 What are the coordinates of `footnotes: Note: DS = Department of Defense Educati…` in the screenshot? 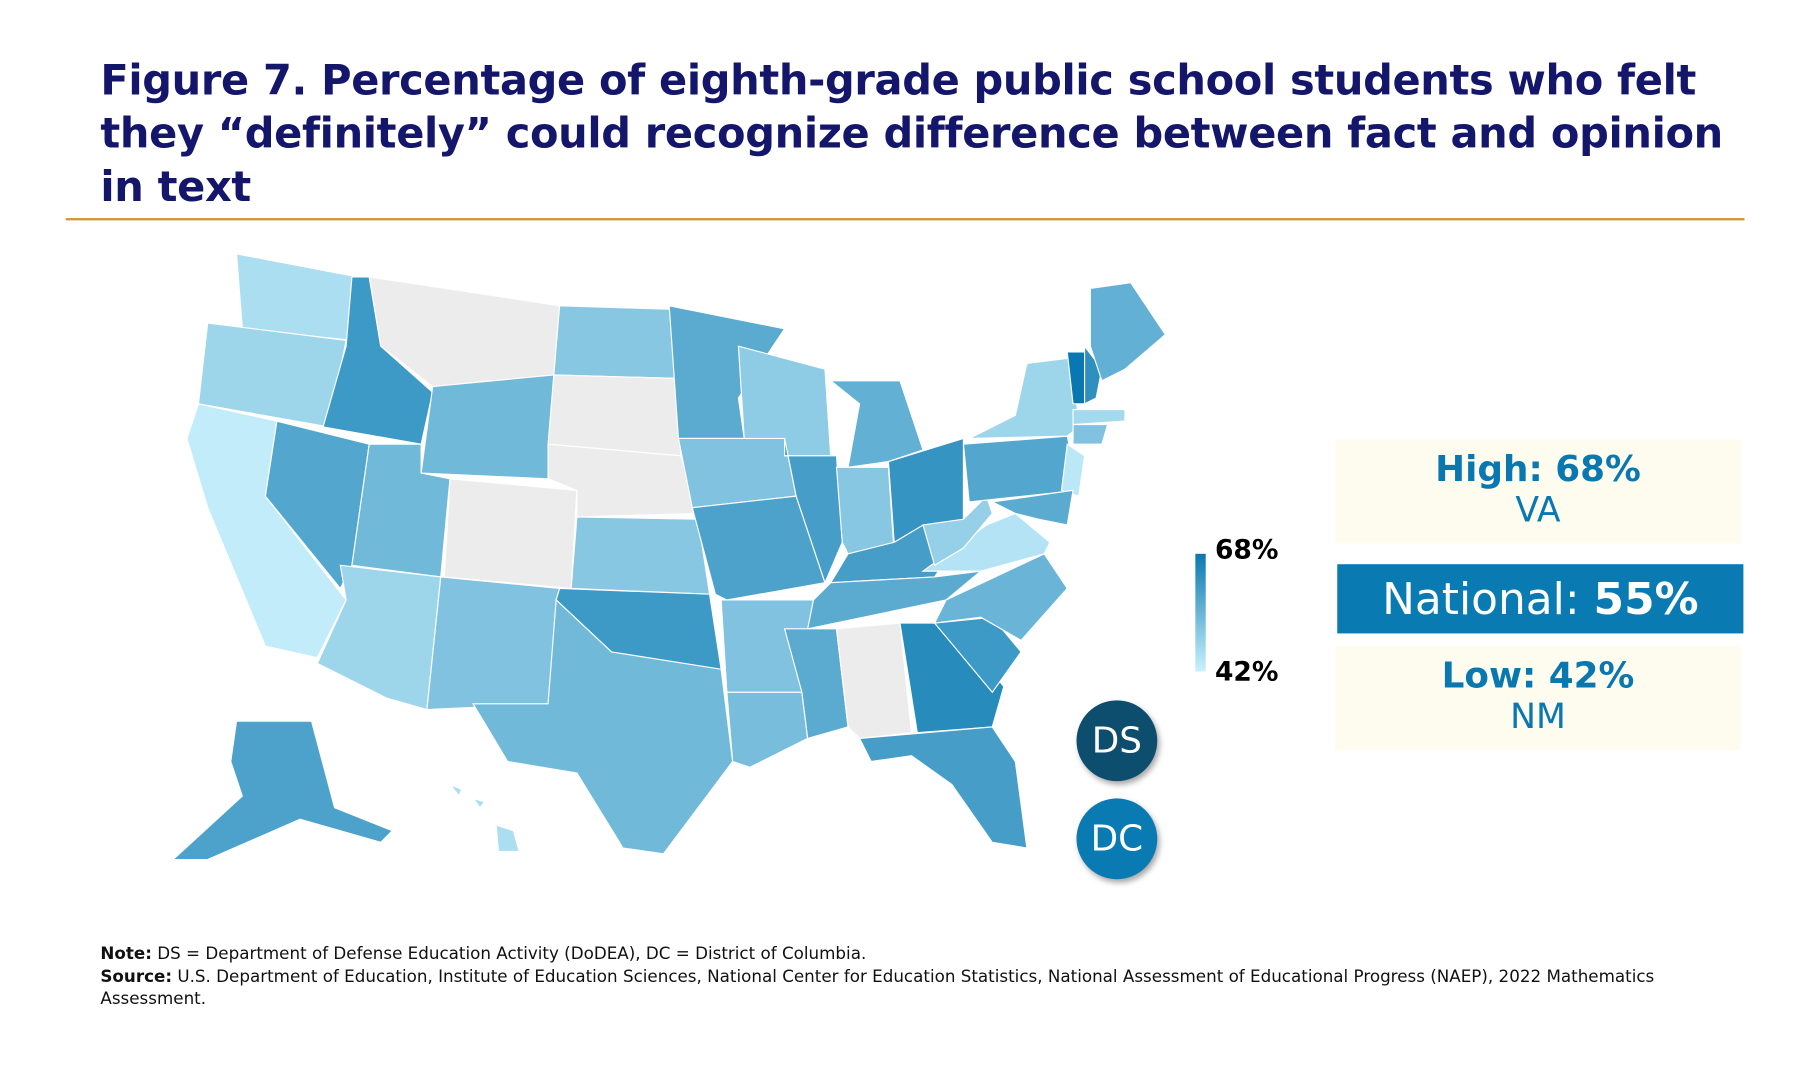 It's located at (907, 977).